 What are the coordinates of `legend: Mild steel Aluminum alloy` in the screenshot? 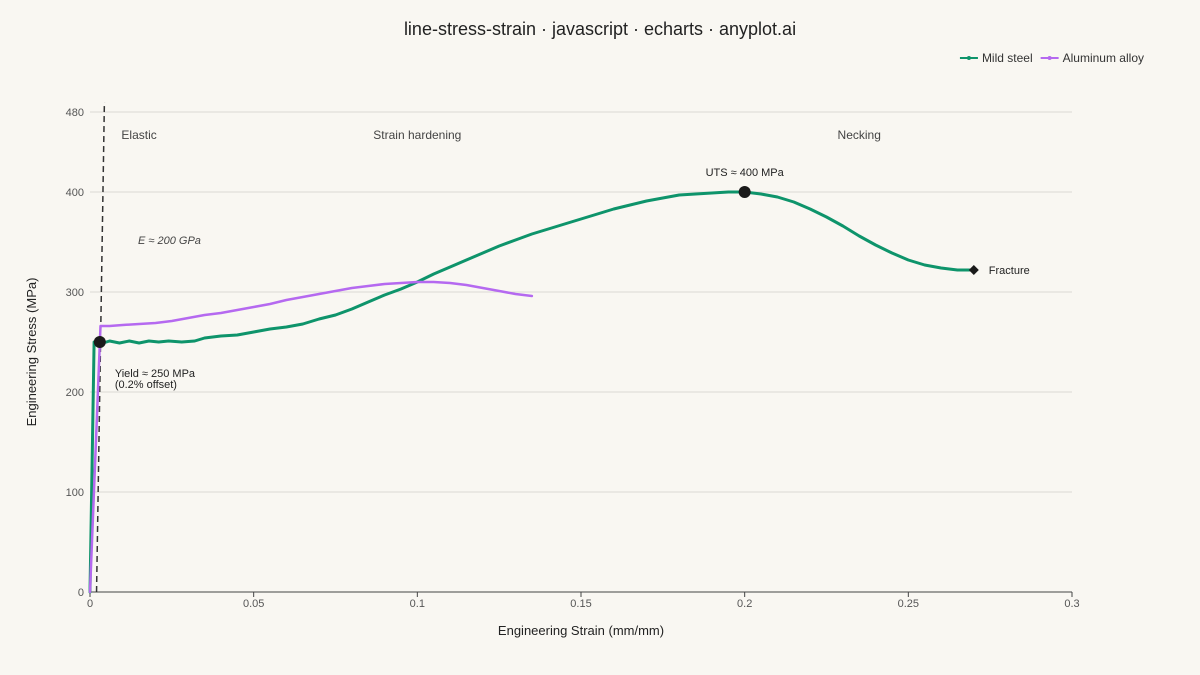 It's located at (1051, 58).